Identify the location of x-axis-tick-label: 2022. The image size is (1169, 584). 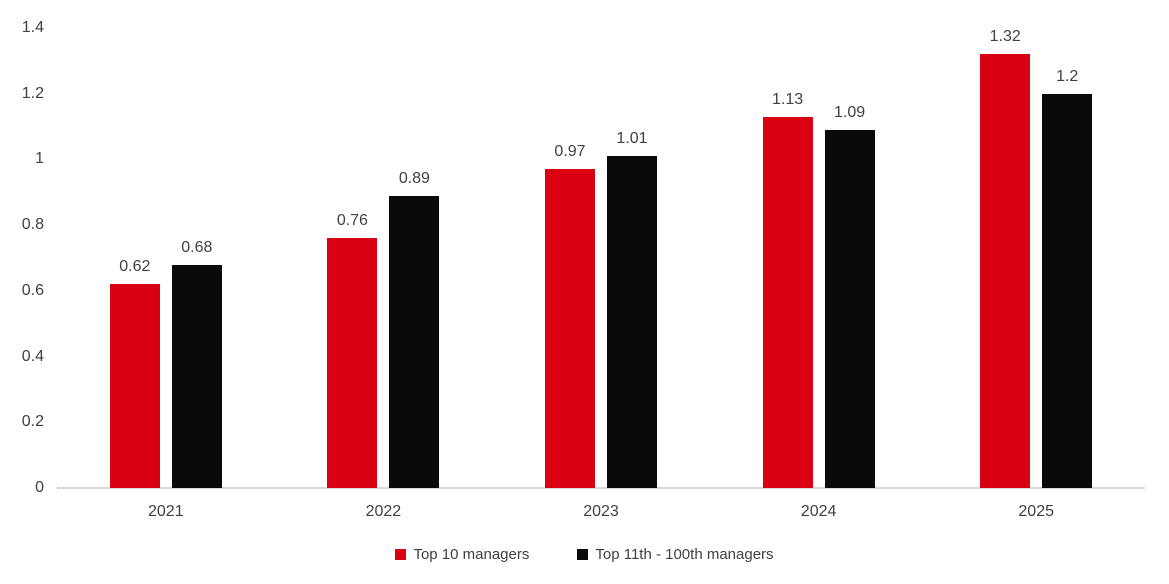
(383, 511).